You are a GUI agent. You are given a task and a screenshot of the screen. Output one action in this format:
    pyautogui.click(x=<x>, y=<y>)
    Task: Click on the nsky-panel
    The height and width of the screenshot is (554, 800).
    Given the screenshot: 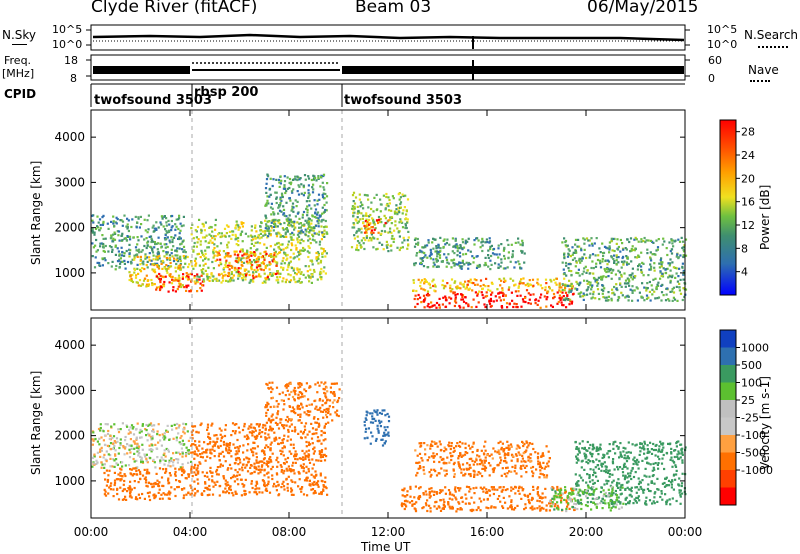 What is the action you would take?
    pyautogui.click(x=388, y=37)
    